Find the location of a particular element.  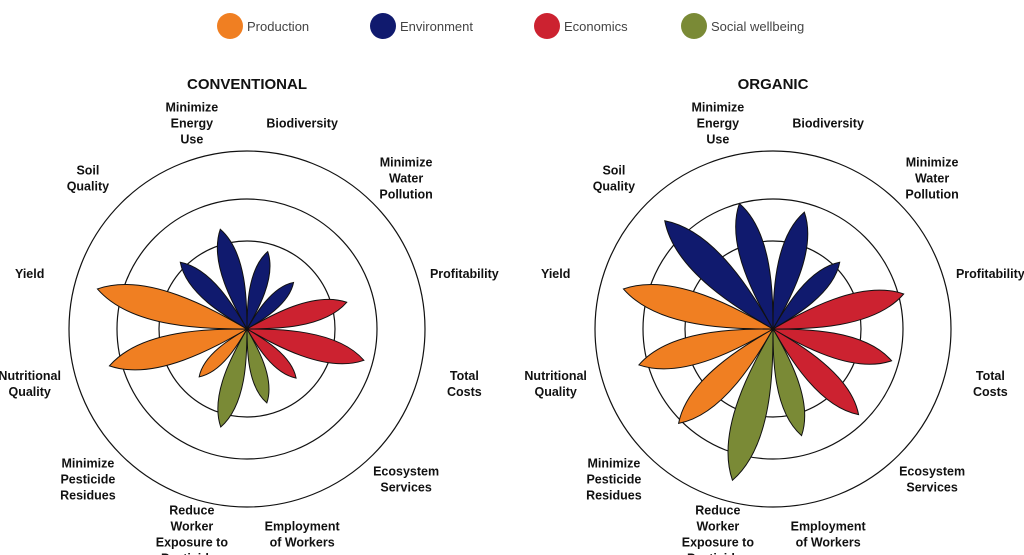

panel-title-conventional: CONVENTIONAL is located at coordinates (247, 84).